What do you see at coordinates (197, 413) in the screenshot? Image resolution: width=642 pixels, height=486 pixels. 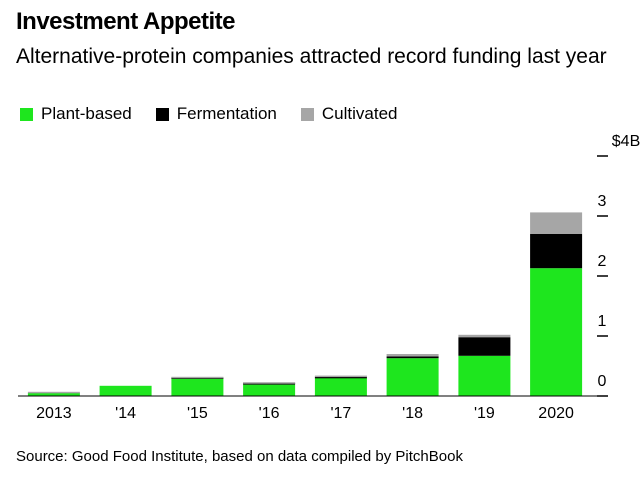 I see `x-tick-label-2: '15` at bounding box center [197, 413].